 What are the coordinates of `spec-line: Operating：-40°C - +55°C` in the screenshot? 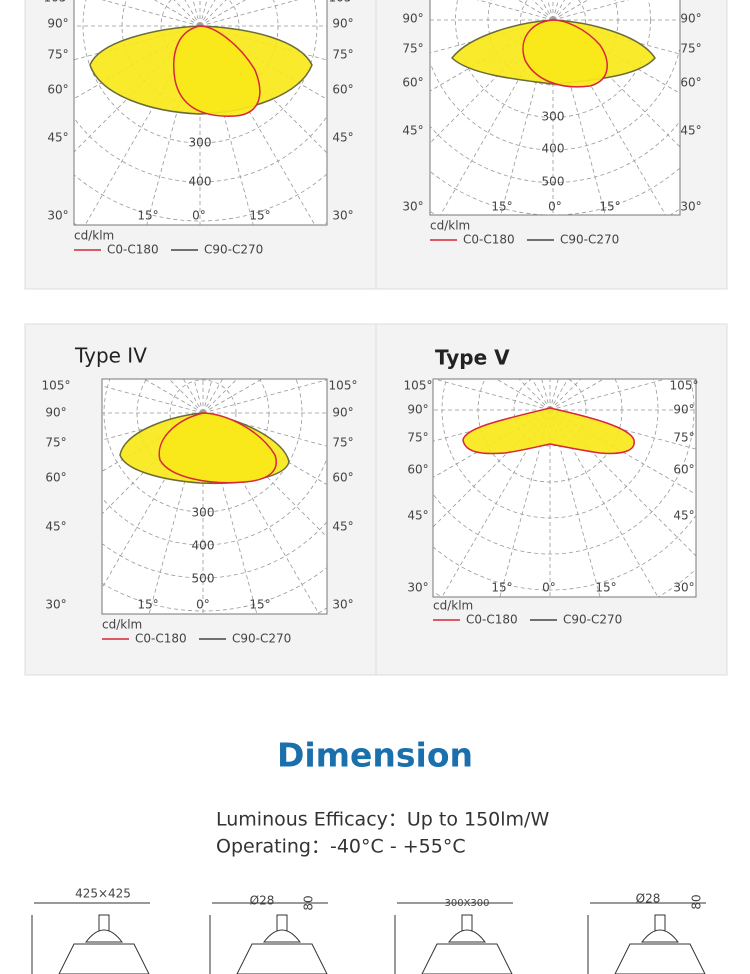 It's located at (341, 847).